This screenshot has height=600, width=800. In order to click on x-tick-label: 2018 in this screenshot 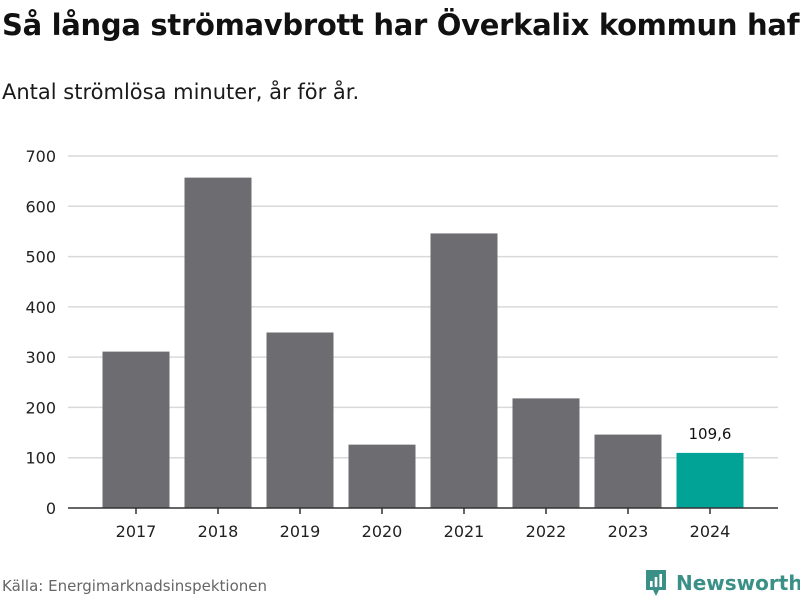, I will do `click(218, 531)`.